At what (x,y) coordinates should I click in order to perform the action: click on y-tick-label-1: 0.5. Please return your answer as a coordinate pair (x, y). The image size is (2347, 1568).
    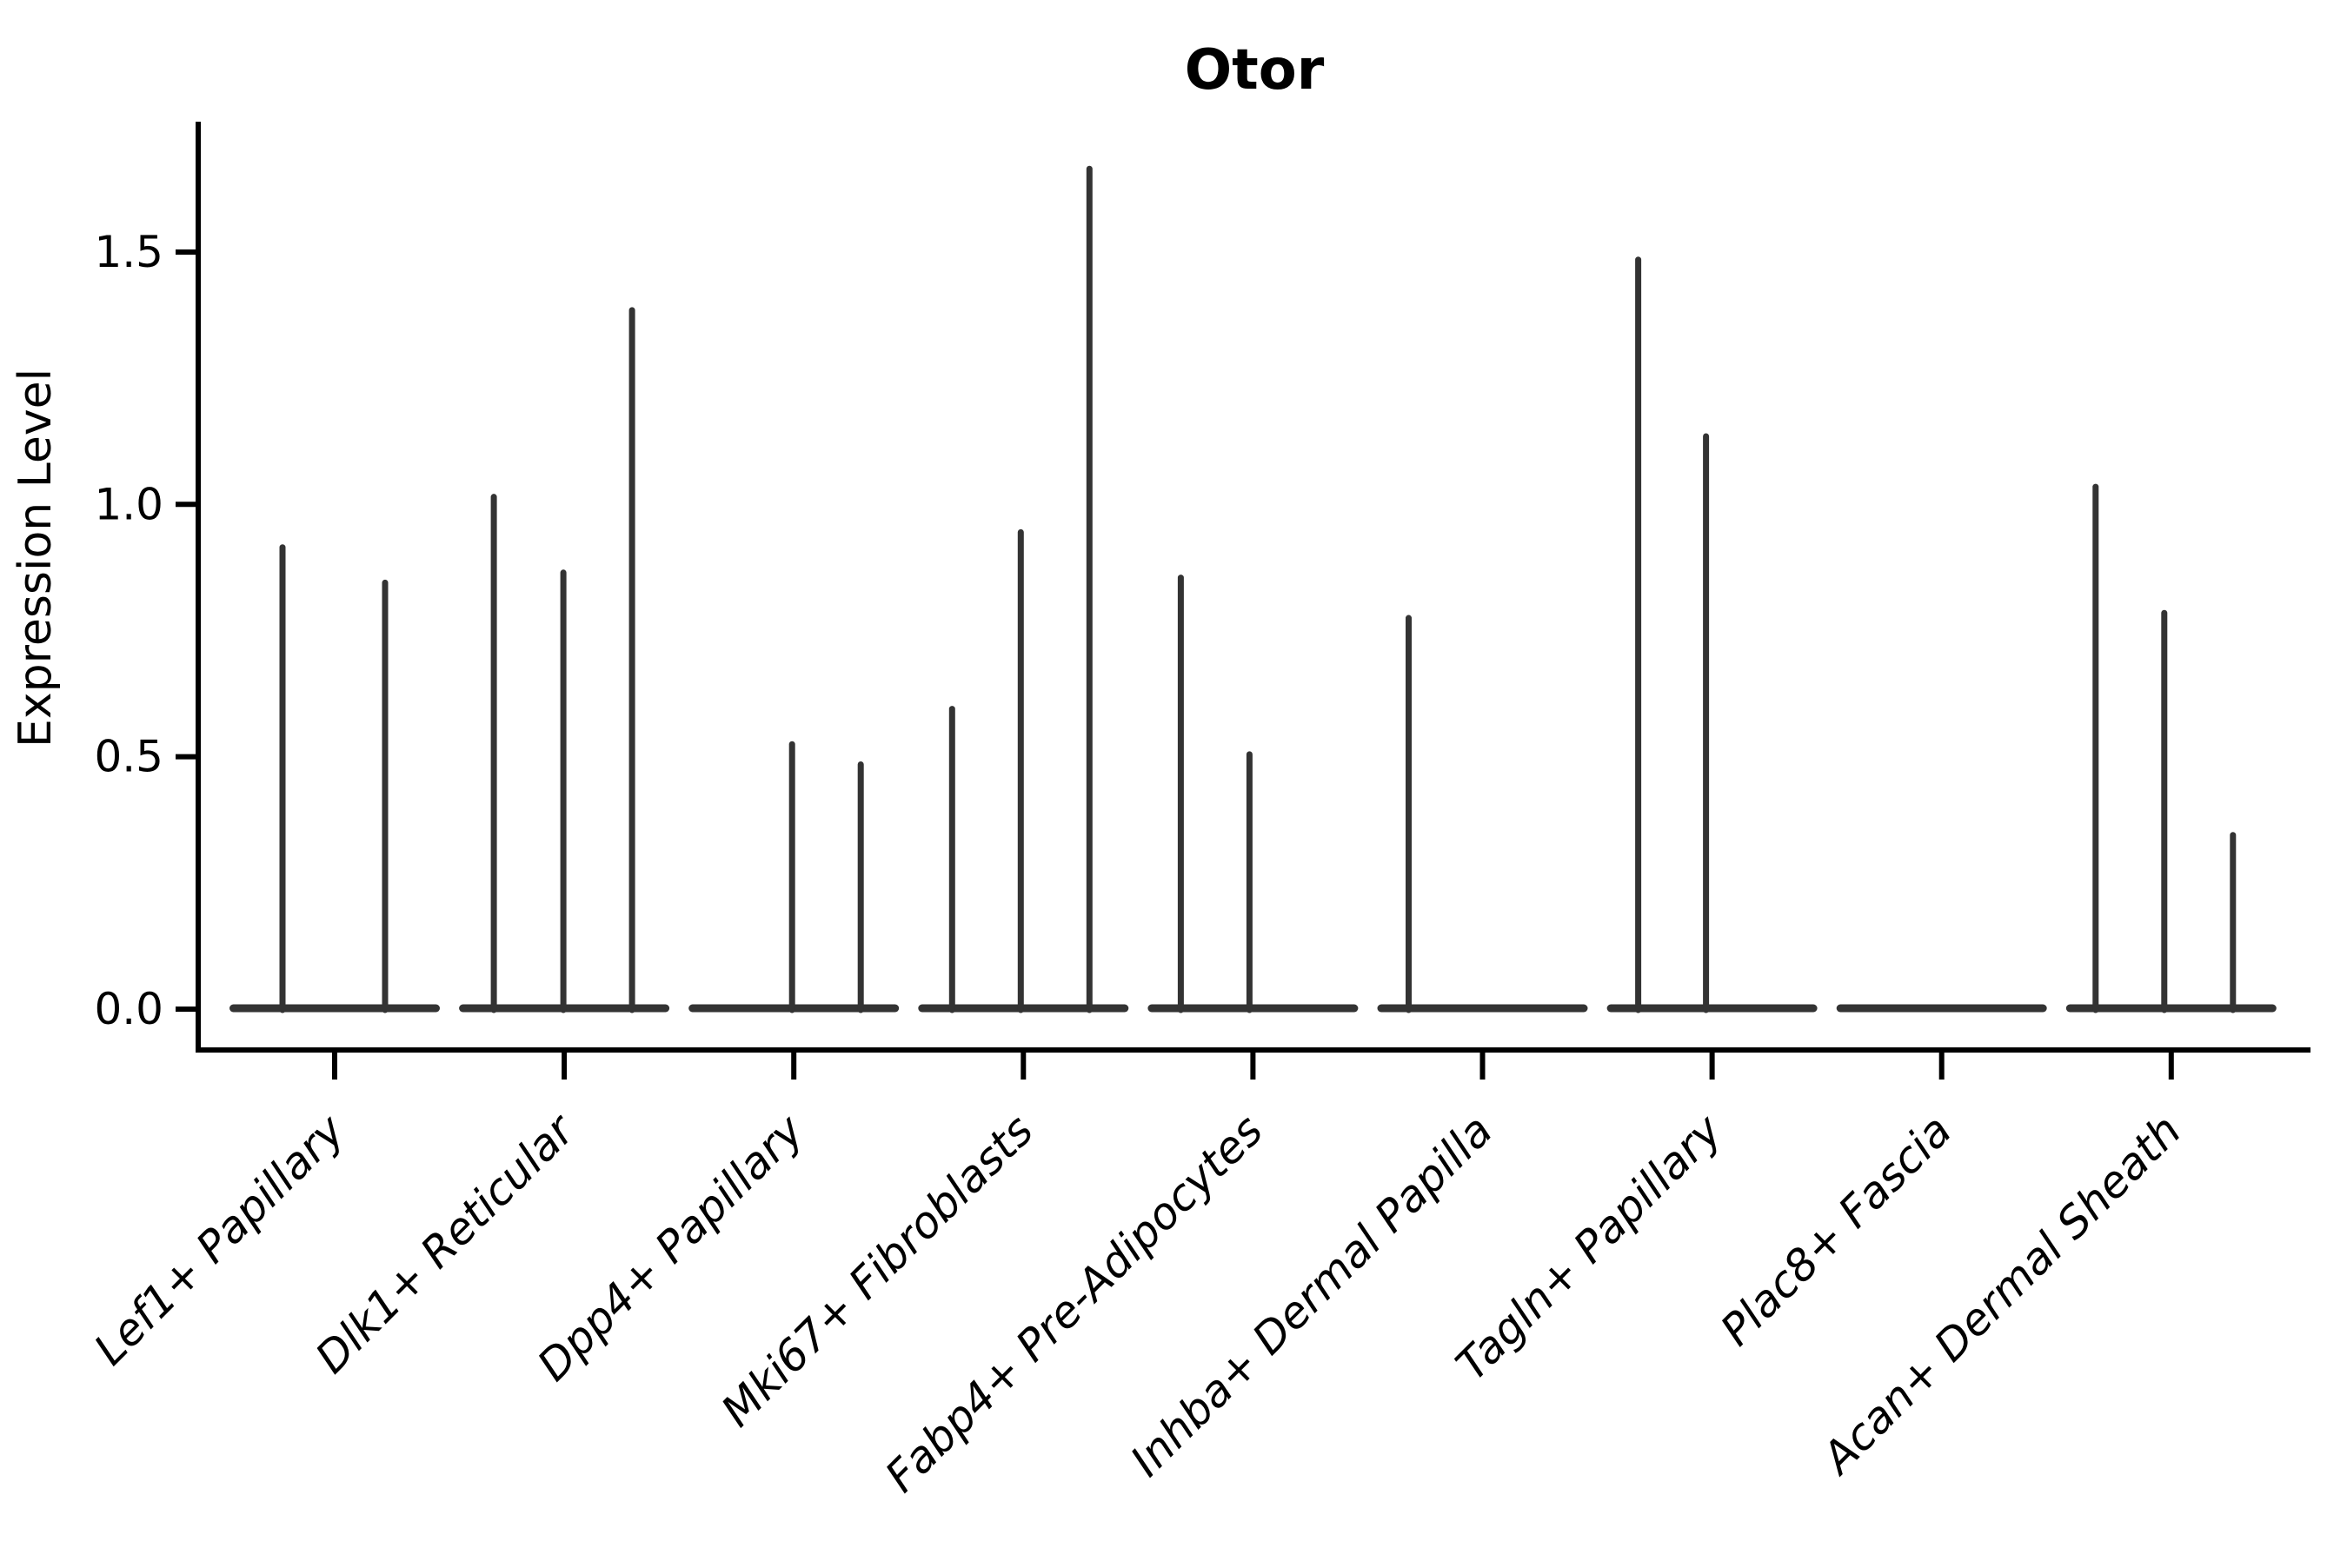
    Looking at the image, I should click on (128, 757).